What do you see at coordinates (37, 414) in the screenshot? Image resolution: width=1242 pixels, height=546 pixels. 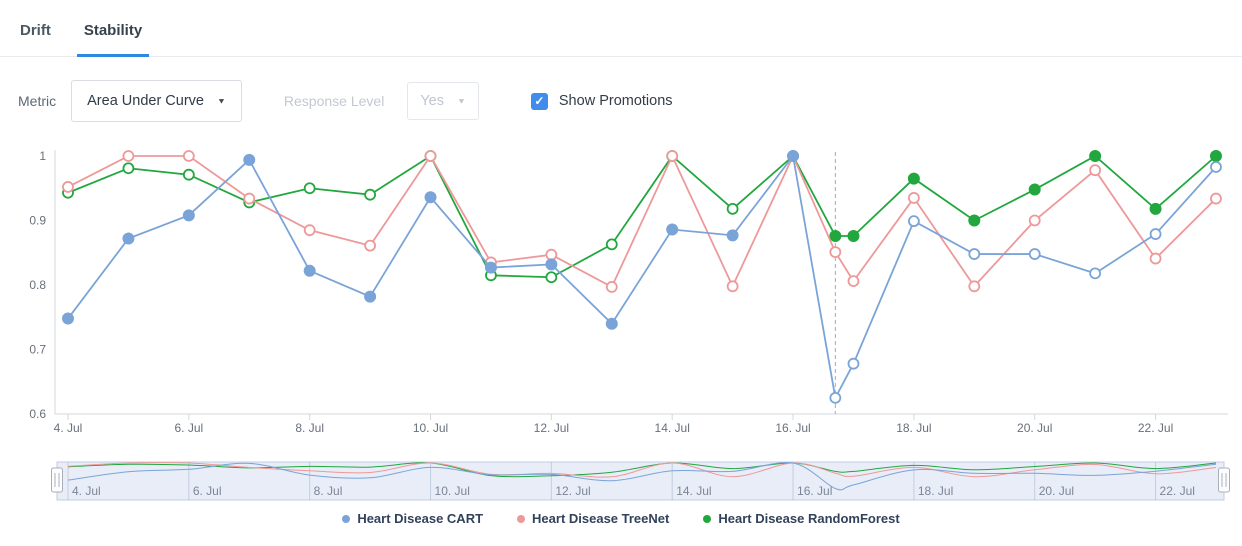 I see `y-axis-tick-label: 0.6` at bounding box center [37, 414].